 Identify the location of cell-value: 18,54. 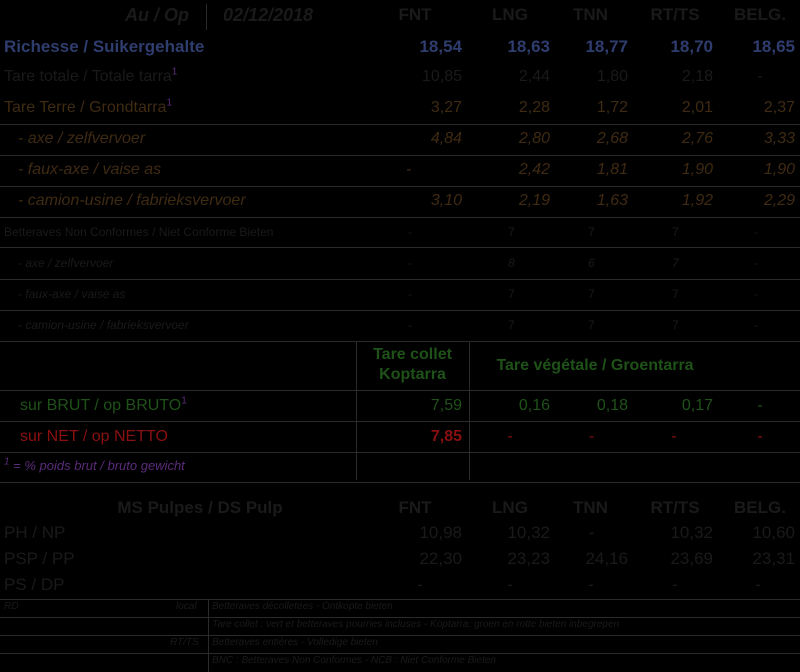
(440, 46).